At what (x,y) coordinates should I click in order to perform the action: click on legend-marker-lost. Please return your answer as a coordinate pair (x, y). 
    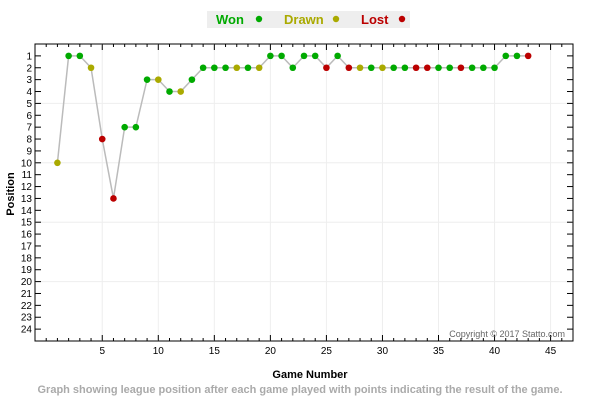
    Looking at the image, I should click on (402, 19).